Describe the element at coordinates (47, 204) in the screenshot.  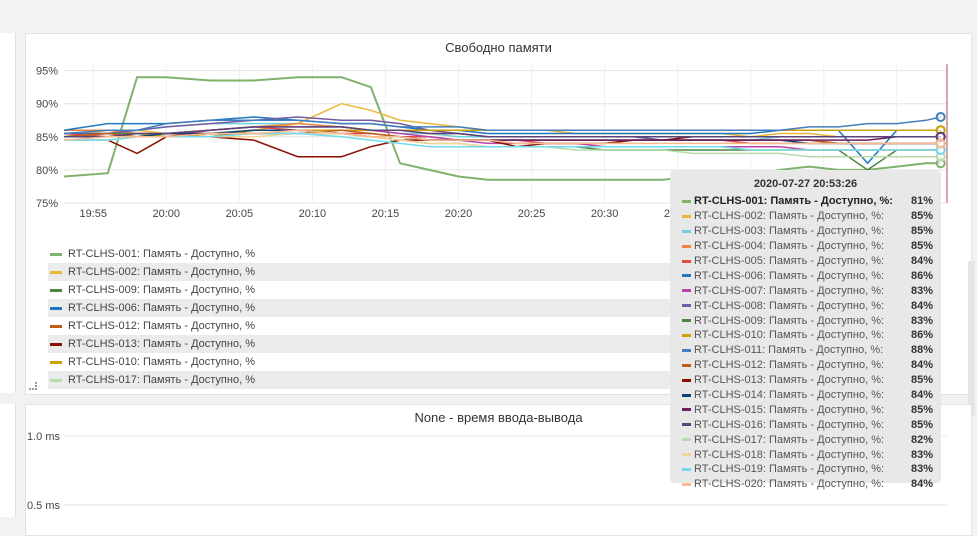
I see `y-tick-label: 75%` at that location.